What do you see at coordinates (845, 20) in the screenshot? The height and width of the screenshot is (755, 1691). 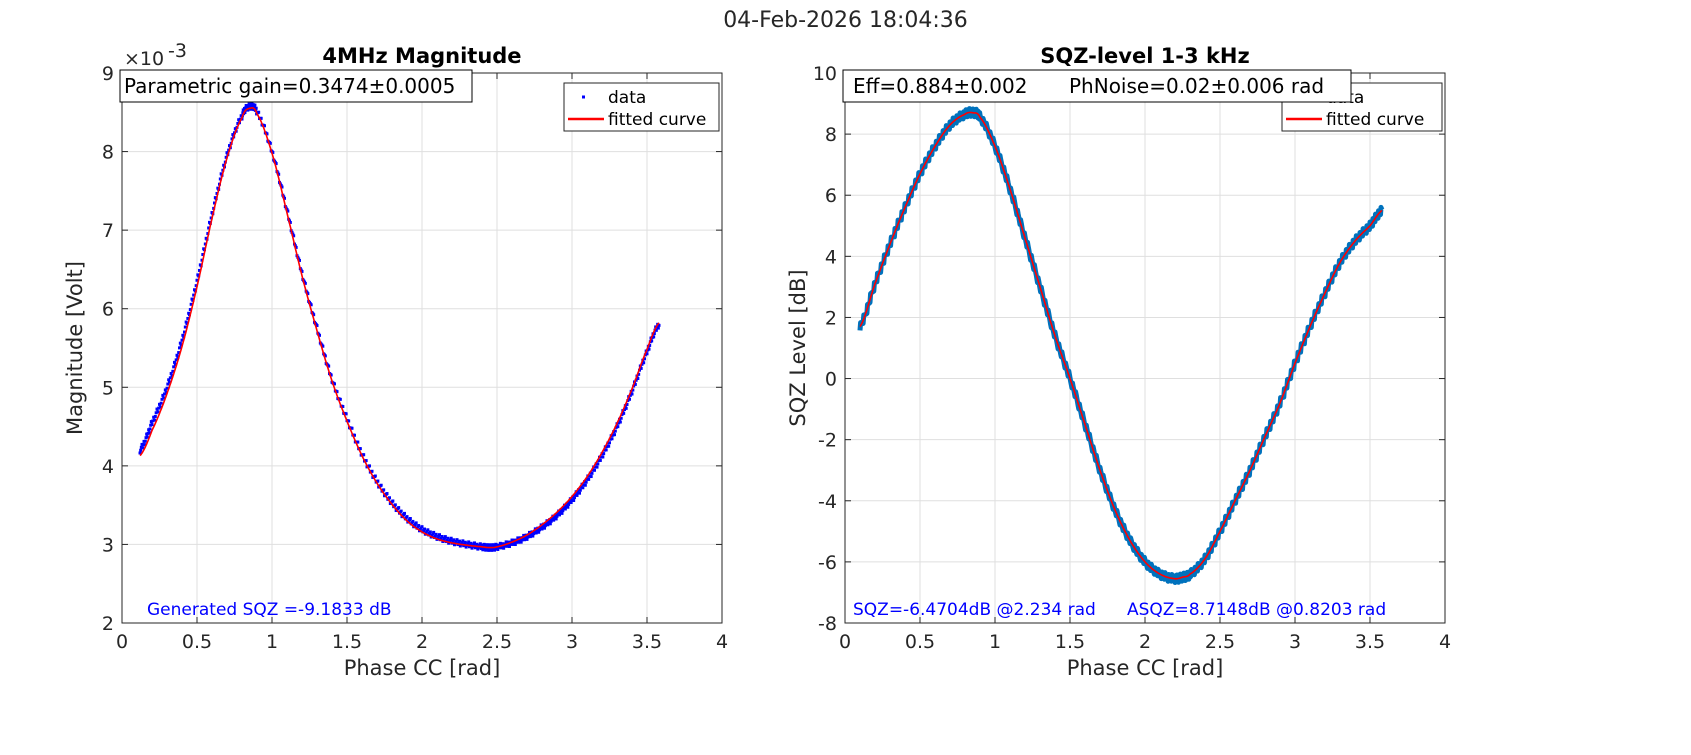 I see `figure-timestamp: 04-Feb-2026 18:04:36` at bounding box center [845, 20].